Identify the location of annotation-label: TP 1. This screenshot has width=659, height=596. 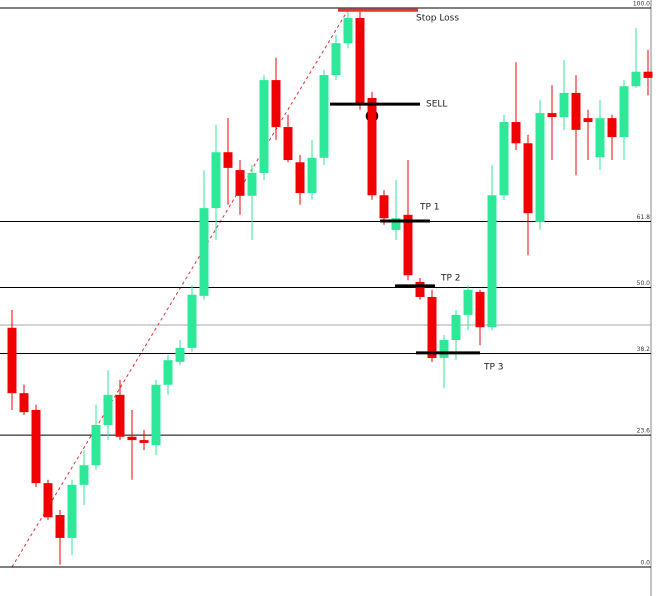
(429, 207).